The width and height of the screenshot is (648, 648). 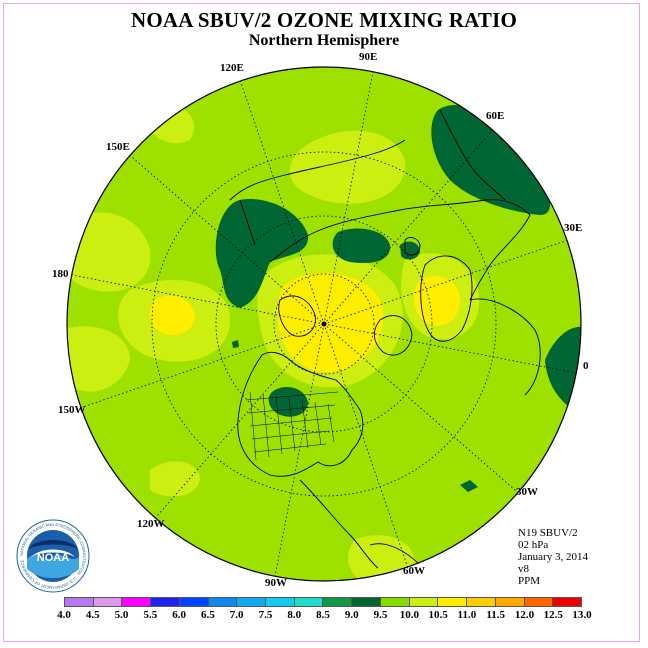 What do you see at coordinates (351, 615) in the screenshot?
I see `color-scale-tick-label: 9.0` at bounding box center [351, 615].